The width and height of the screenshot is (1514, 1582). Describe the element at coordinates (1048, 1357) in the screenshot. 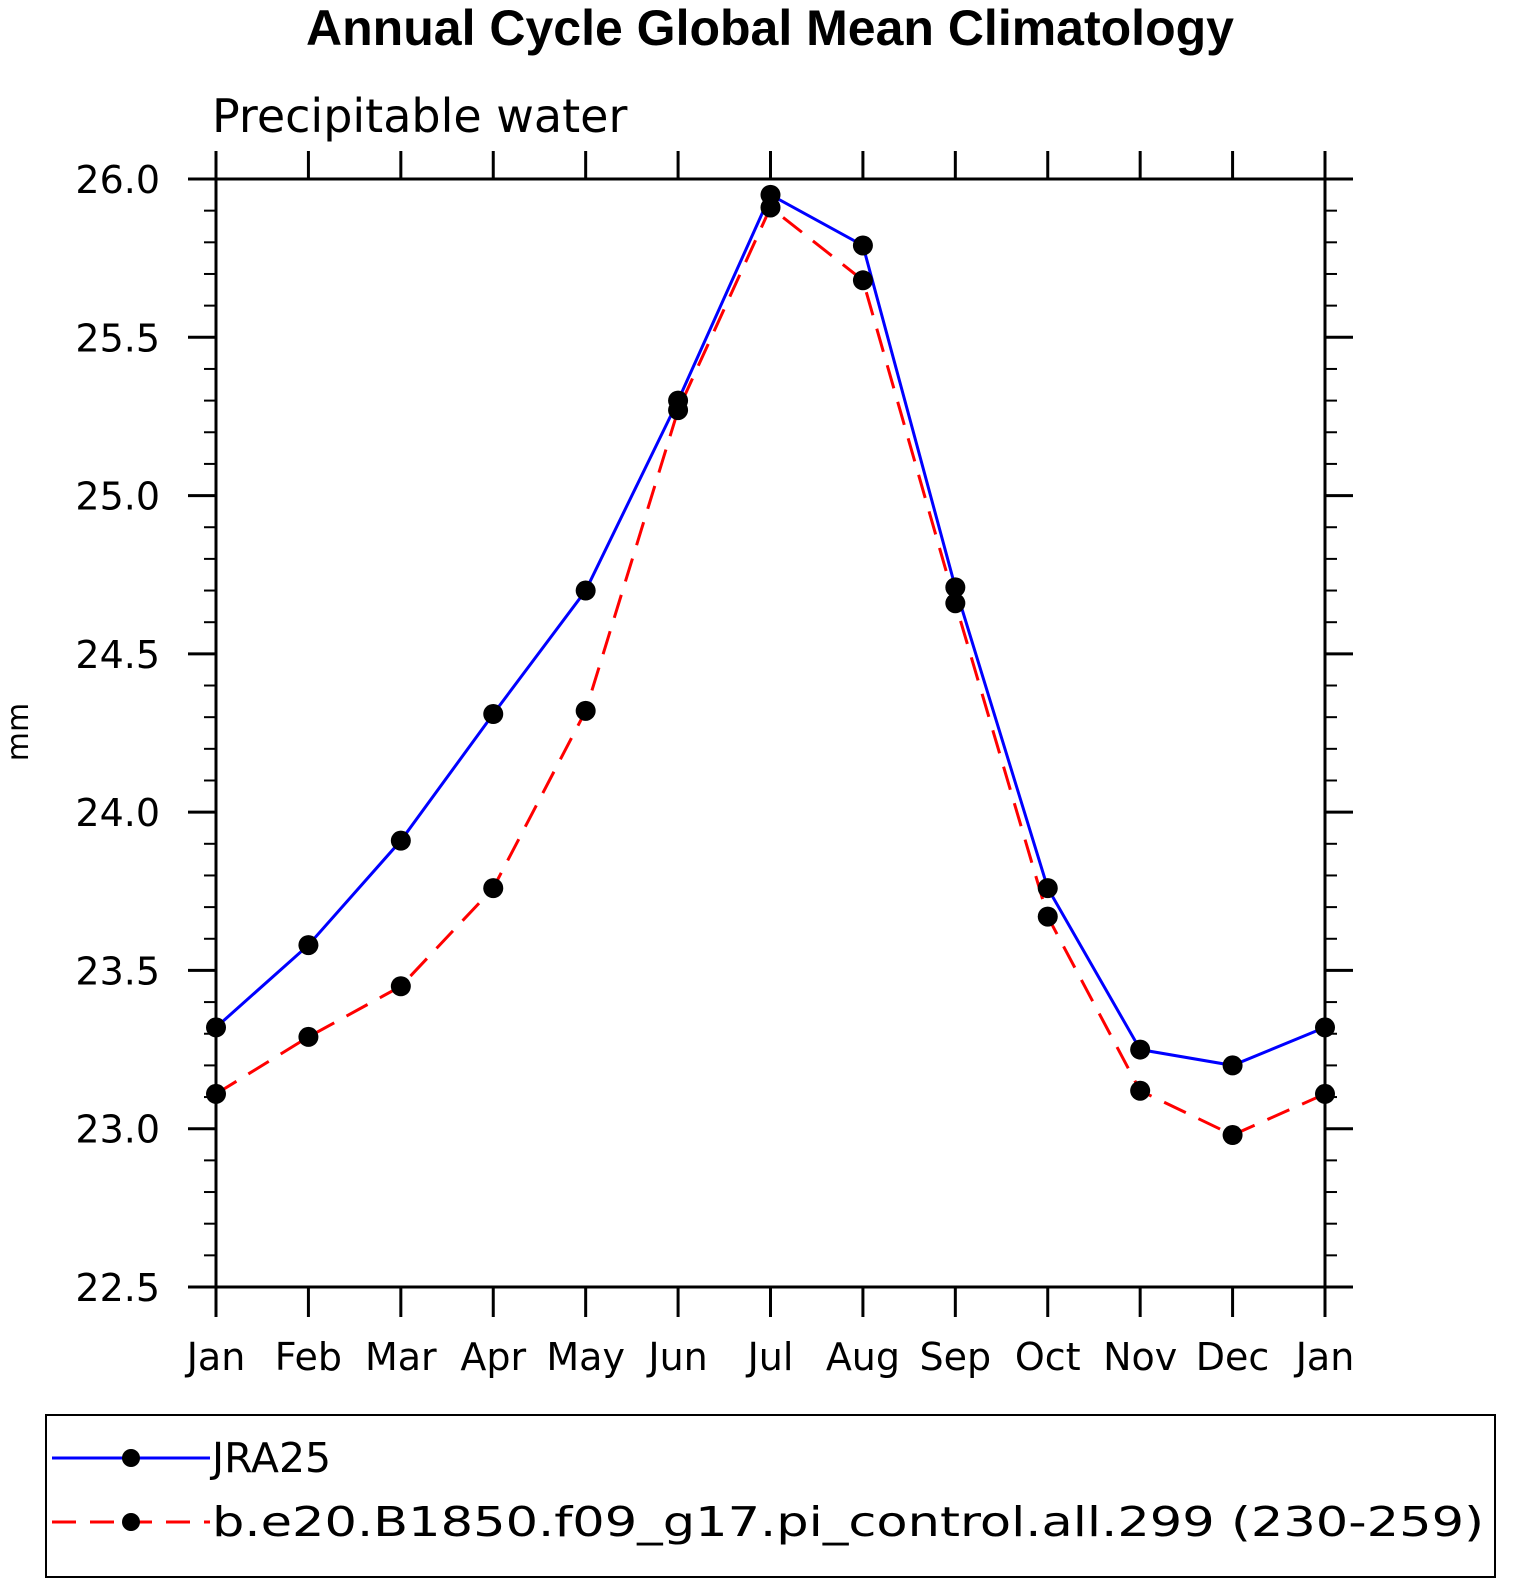

I see `x-tick-label: Oct` at that location.